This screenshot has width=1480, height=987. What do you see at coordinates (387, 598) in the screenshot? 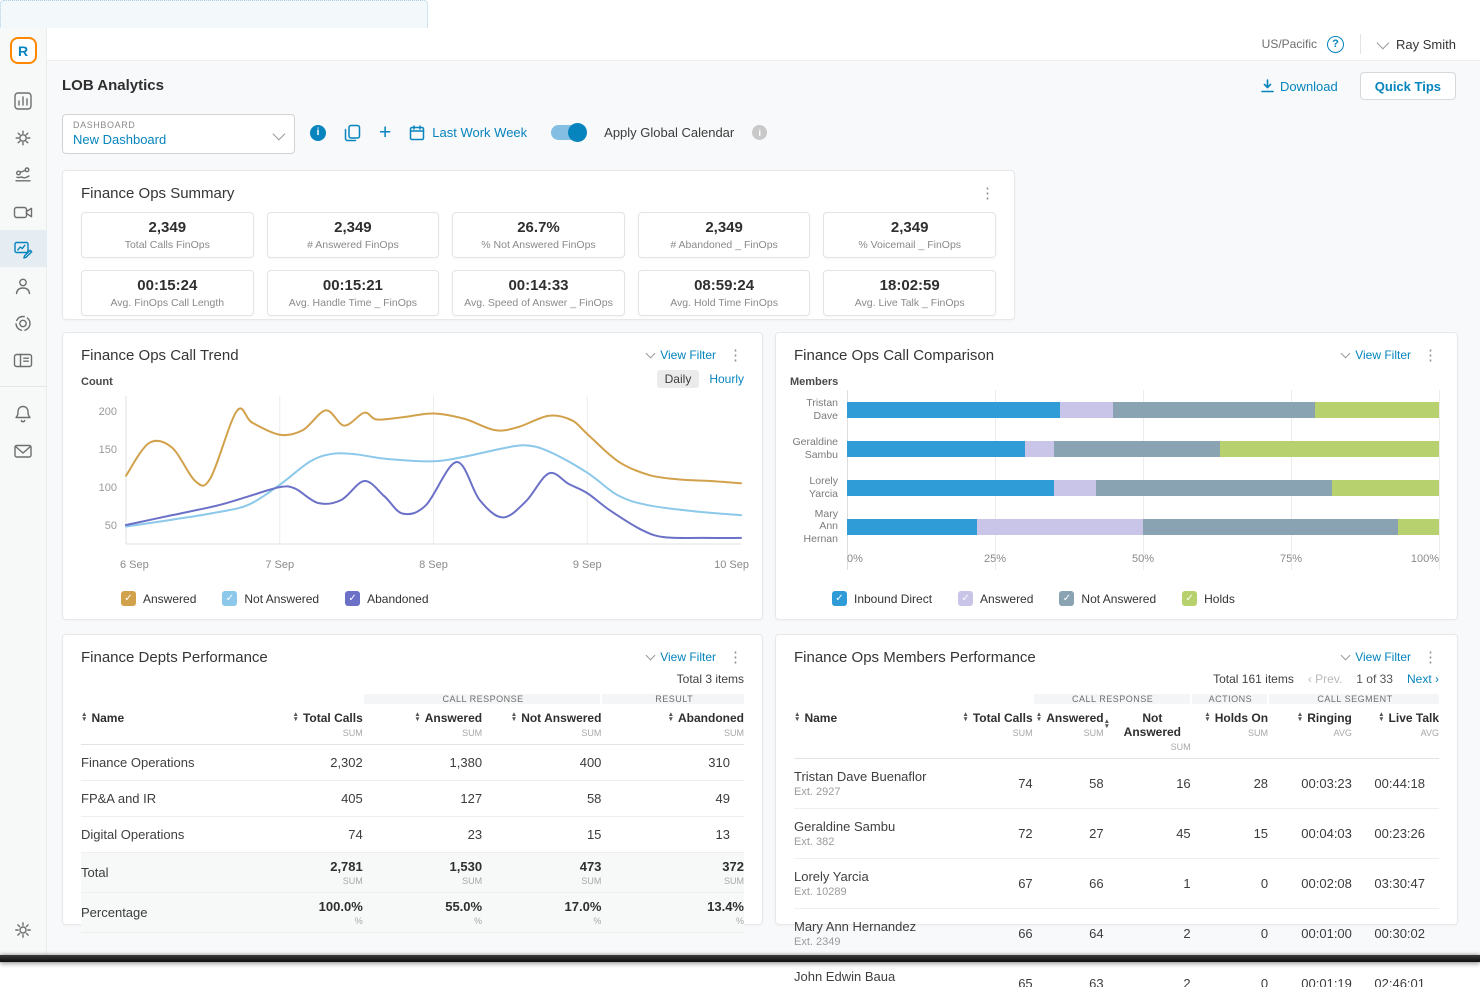
I see `legend-item: ✓ Abandoned` at bounding box center [387, 598].